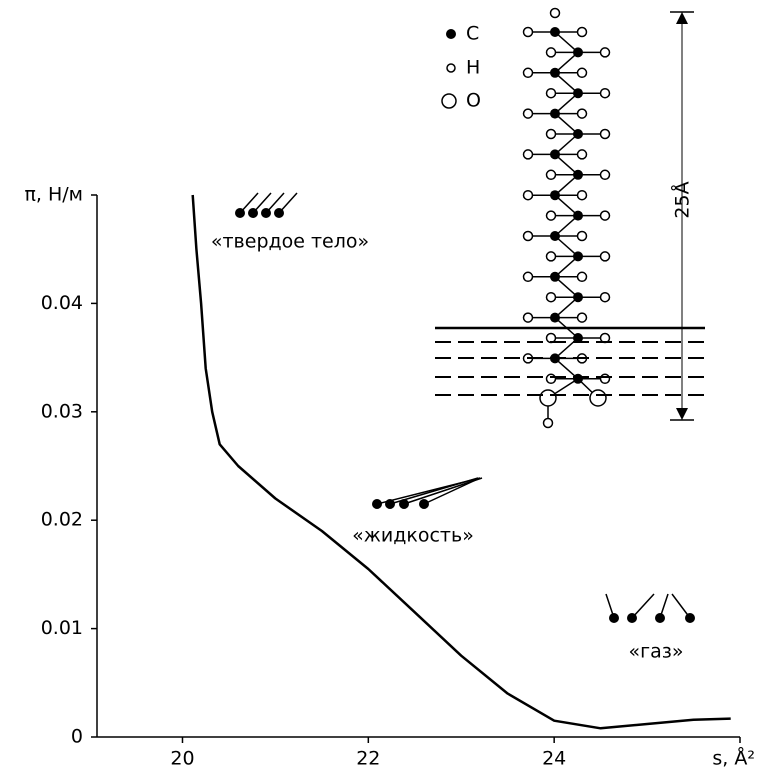 The height and width of the screenshot is (773, 761). Describe the element at coordinates (554, 759) in the screenshot. I see `x-tick-label: 24` at that location.